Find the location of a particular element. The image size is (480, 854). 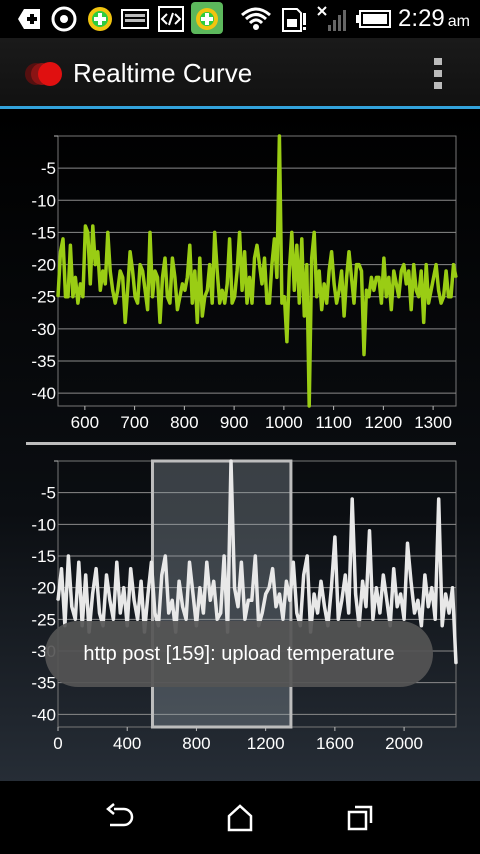

back-icon is located at coordinates (120, 818).